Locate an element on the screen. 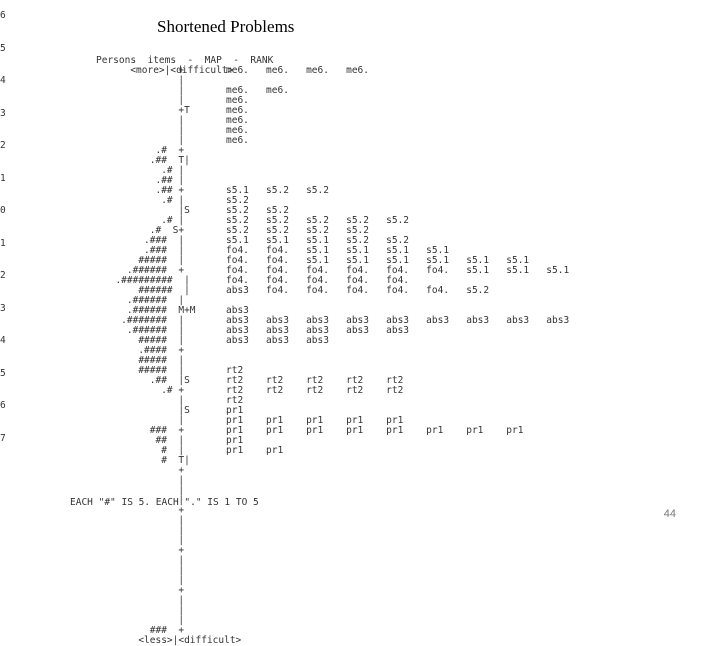  distribution-line: .## + is located at coordinates (144, 190).